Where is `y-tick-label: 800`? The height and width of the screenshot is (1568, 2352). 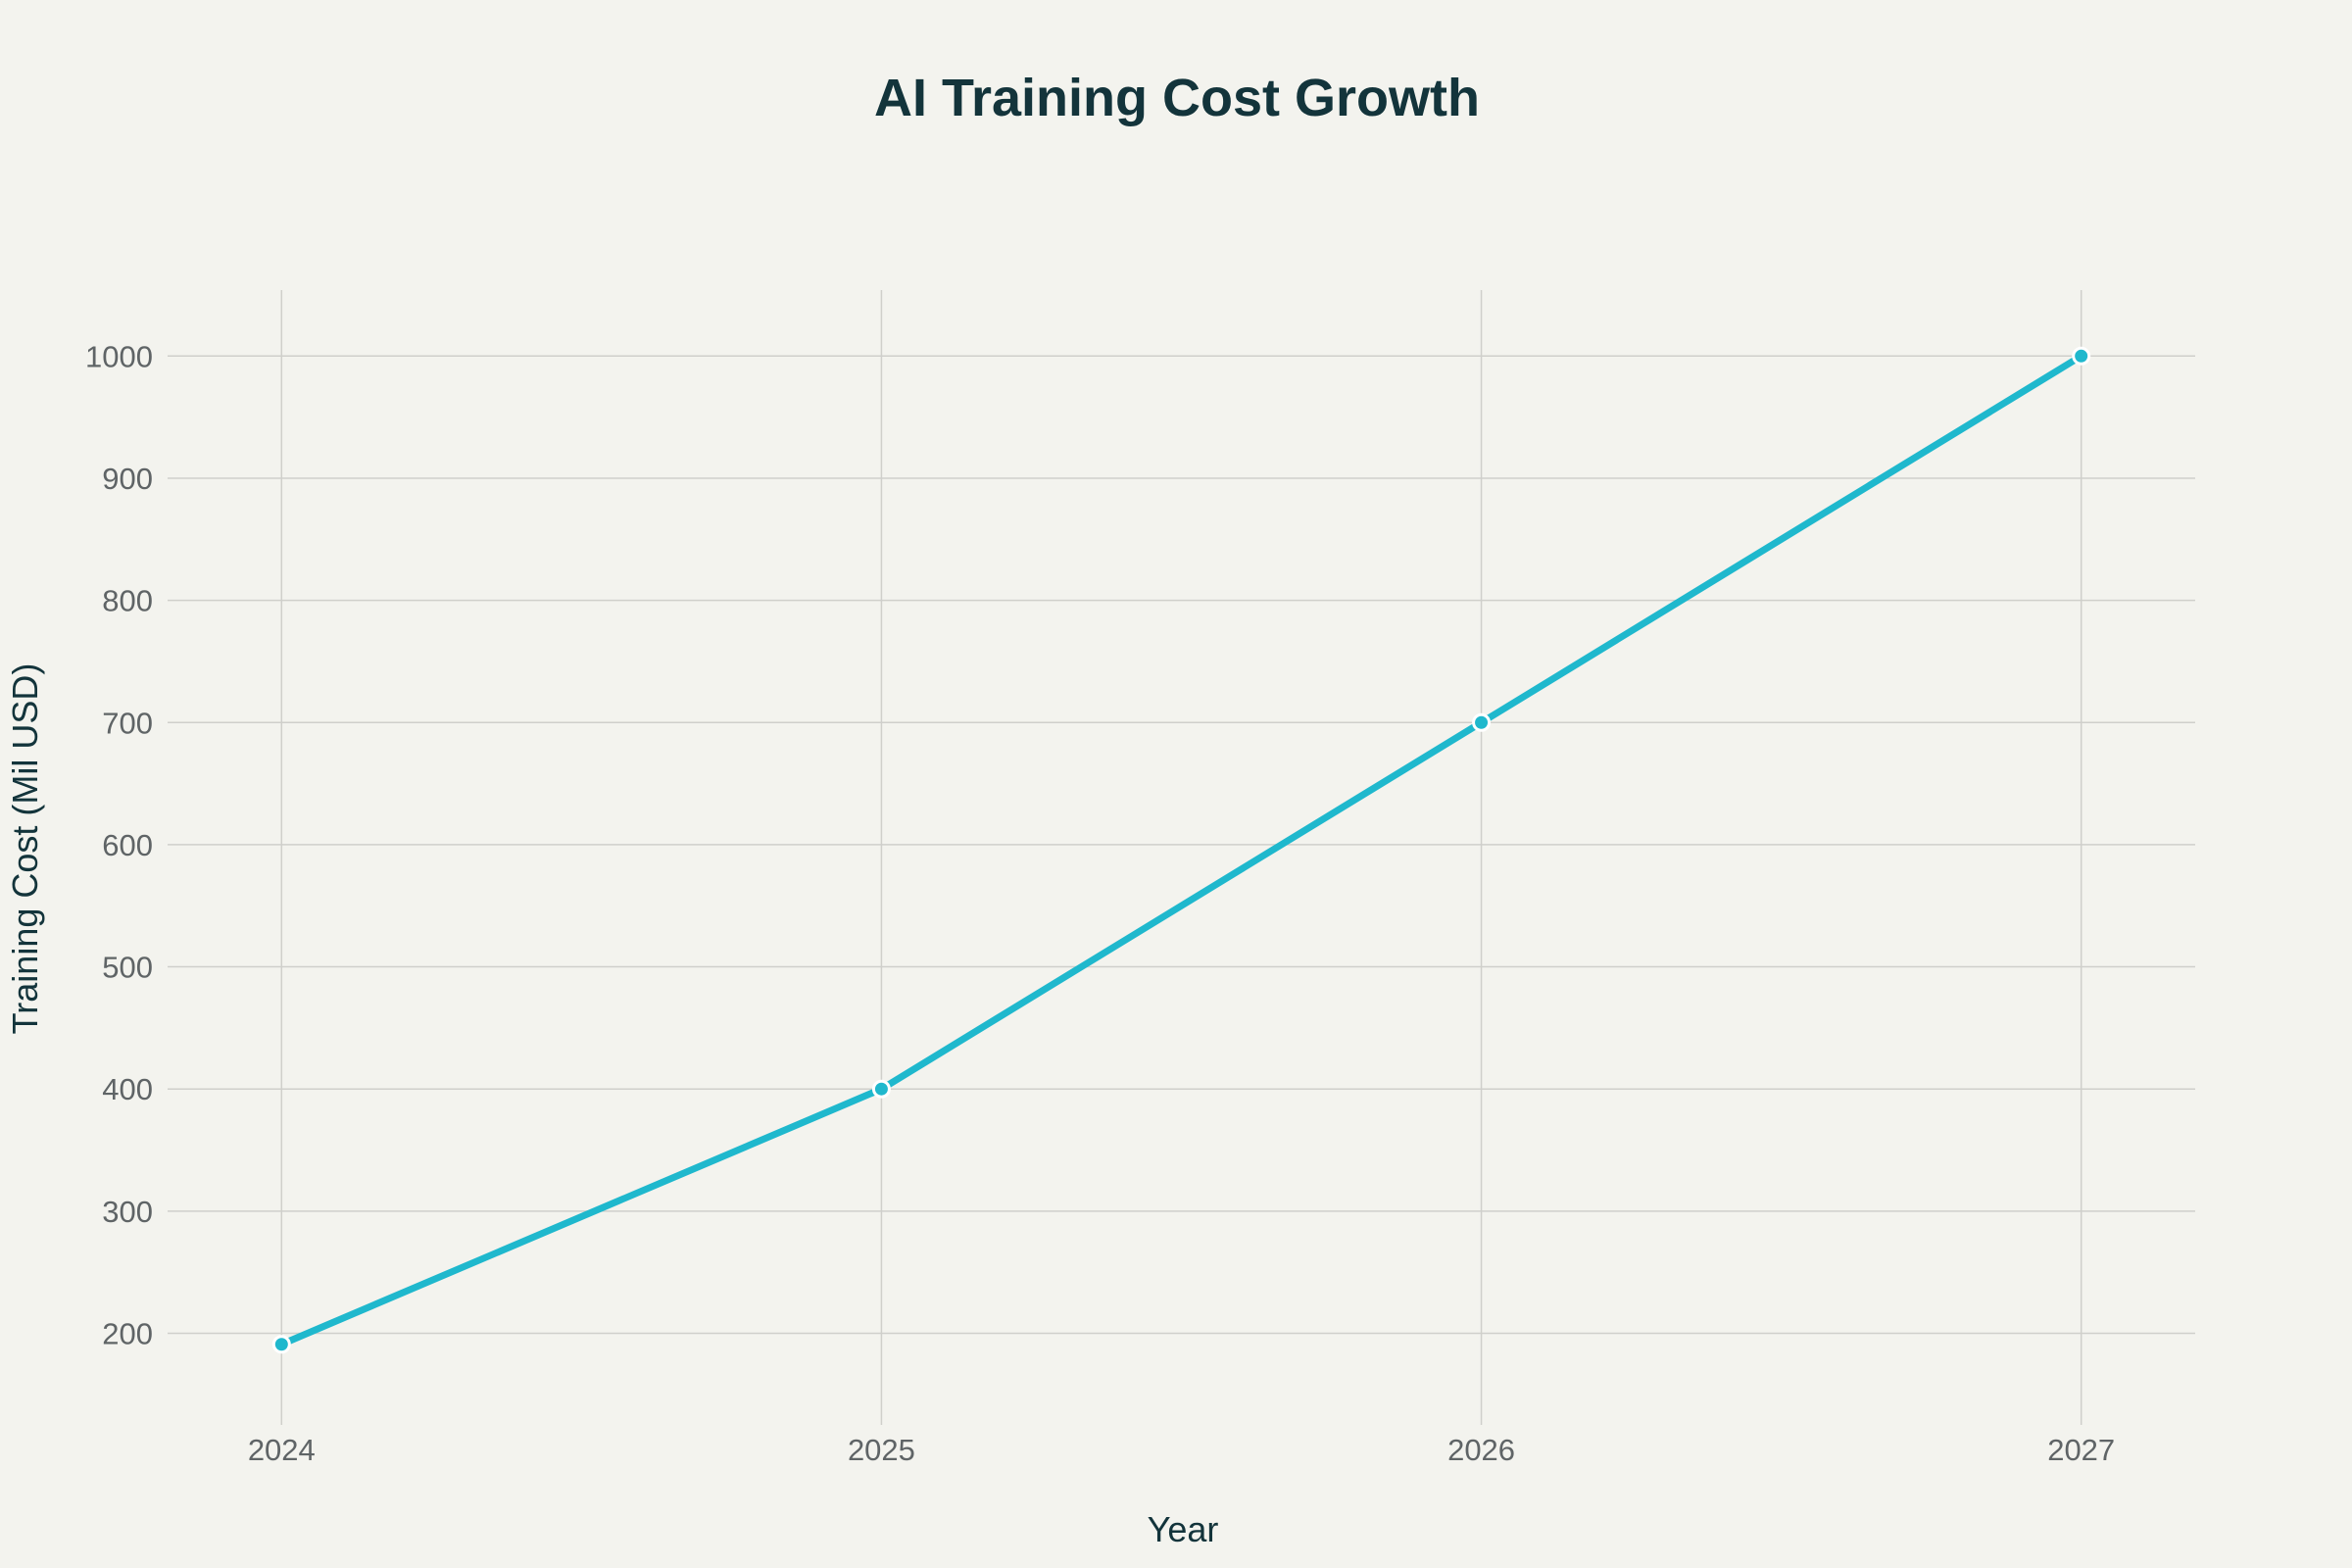
y-tick-label: 800 is located at coordinates (127, 601).